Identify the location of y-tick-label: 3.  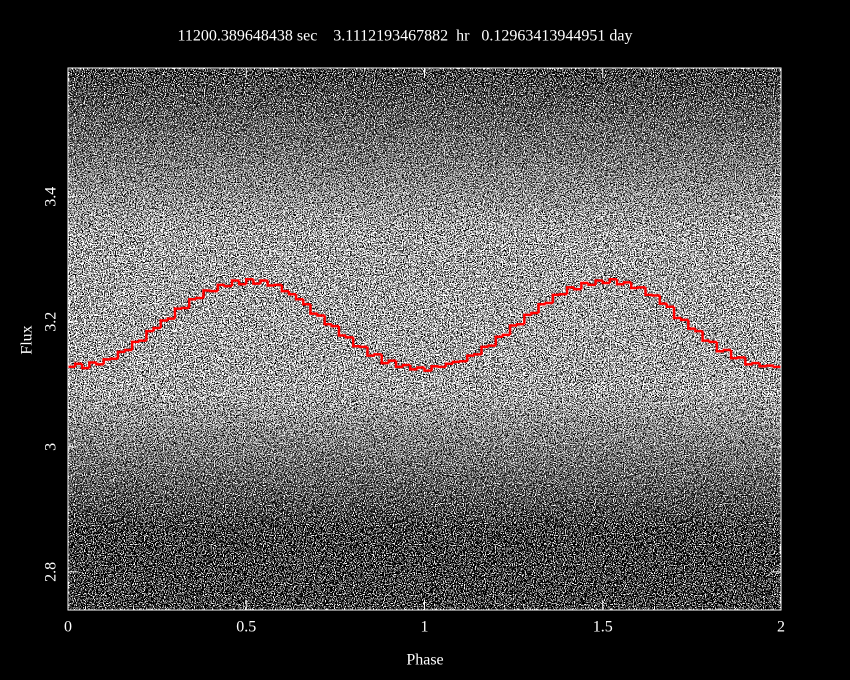
(51, 447).